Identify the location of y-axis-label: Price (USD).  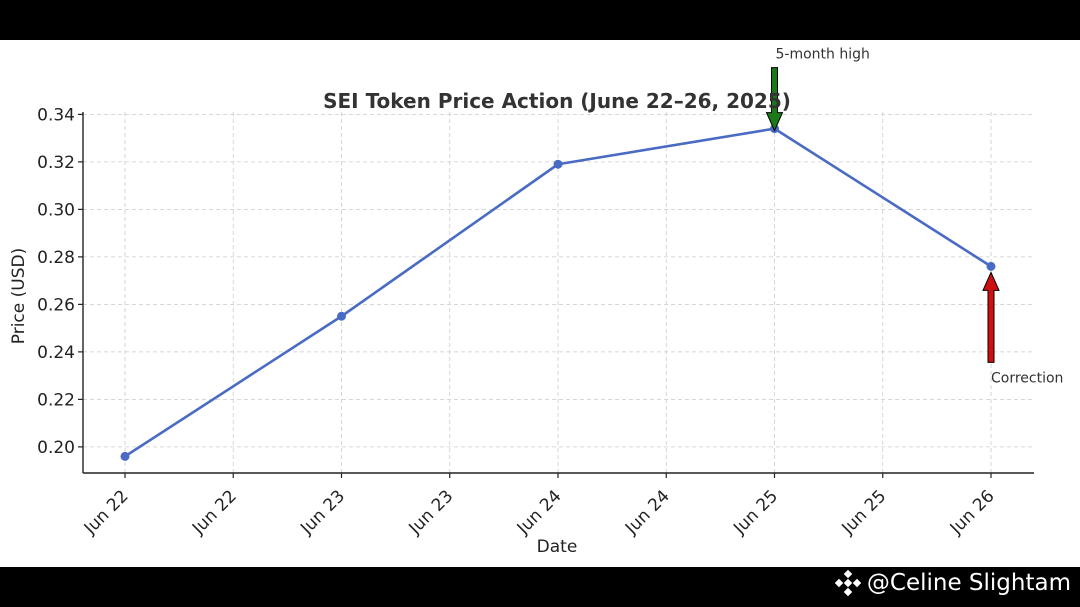
(19, 296).